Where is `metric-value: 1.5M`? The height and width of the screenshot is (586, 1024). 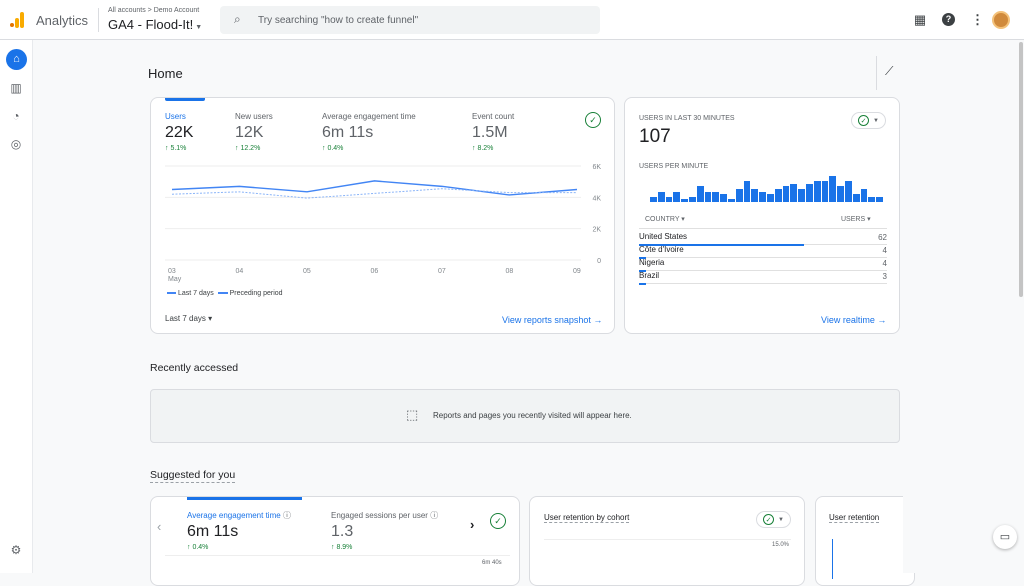
metric-value: 1.5M is located at coordinates (493, 133).